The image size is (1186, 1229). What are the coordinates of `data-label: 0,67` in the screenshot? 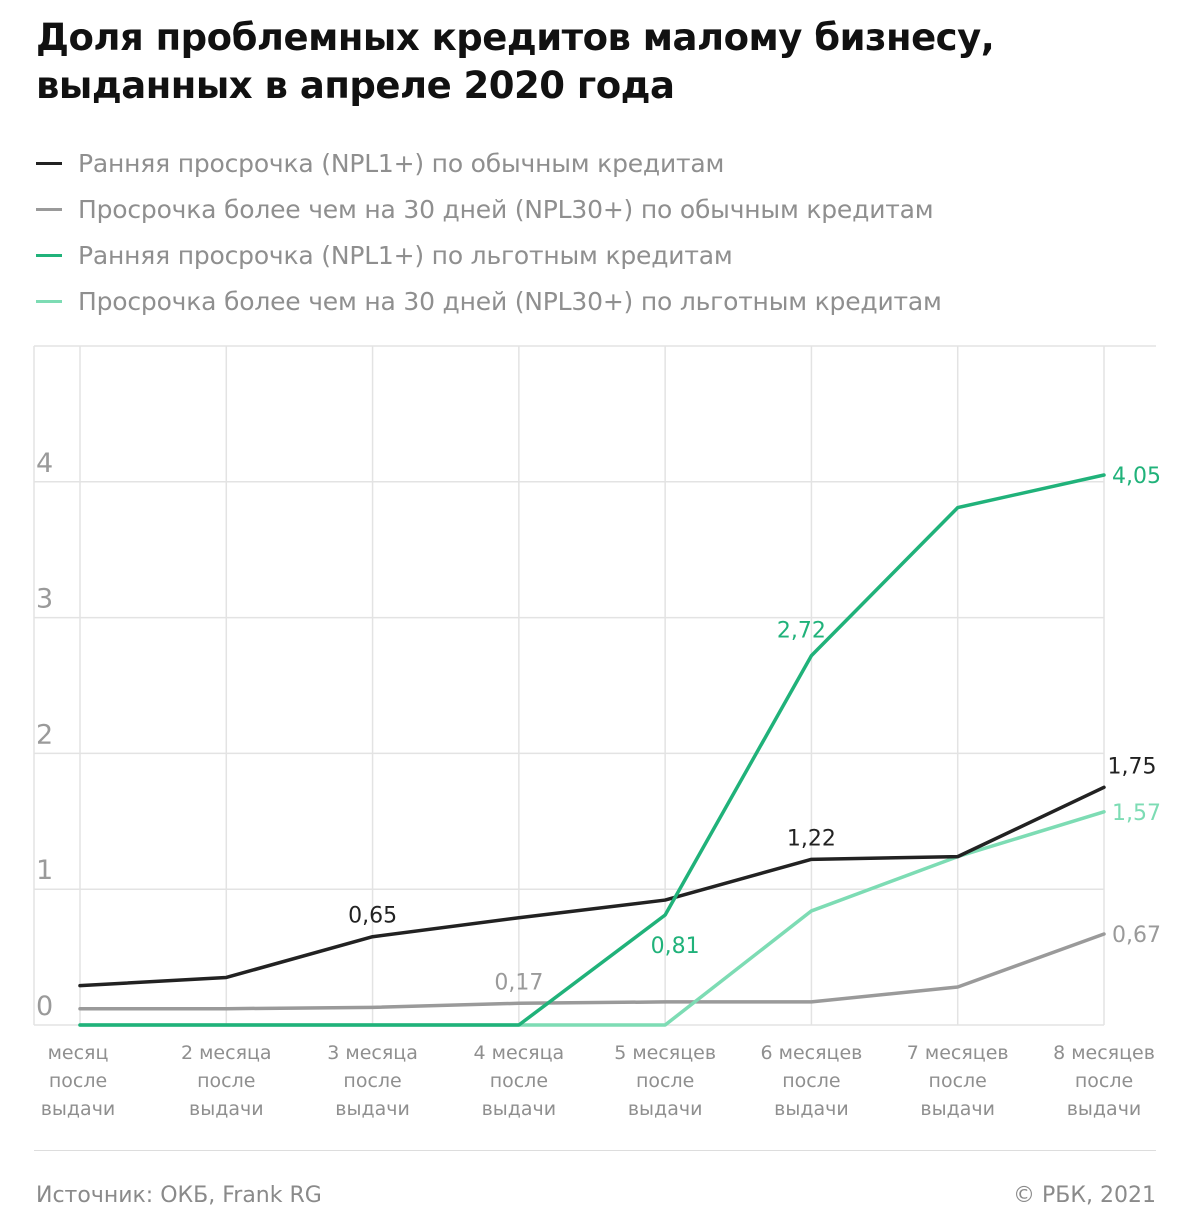 It's located at (1136, 935).